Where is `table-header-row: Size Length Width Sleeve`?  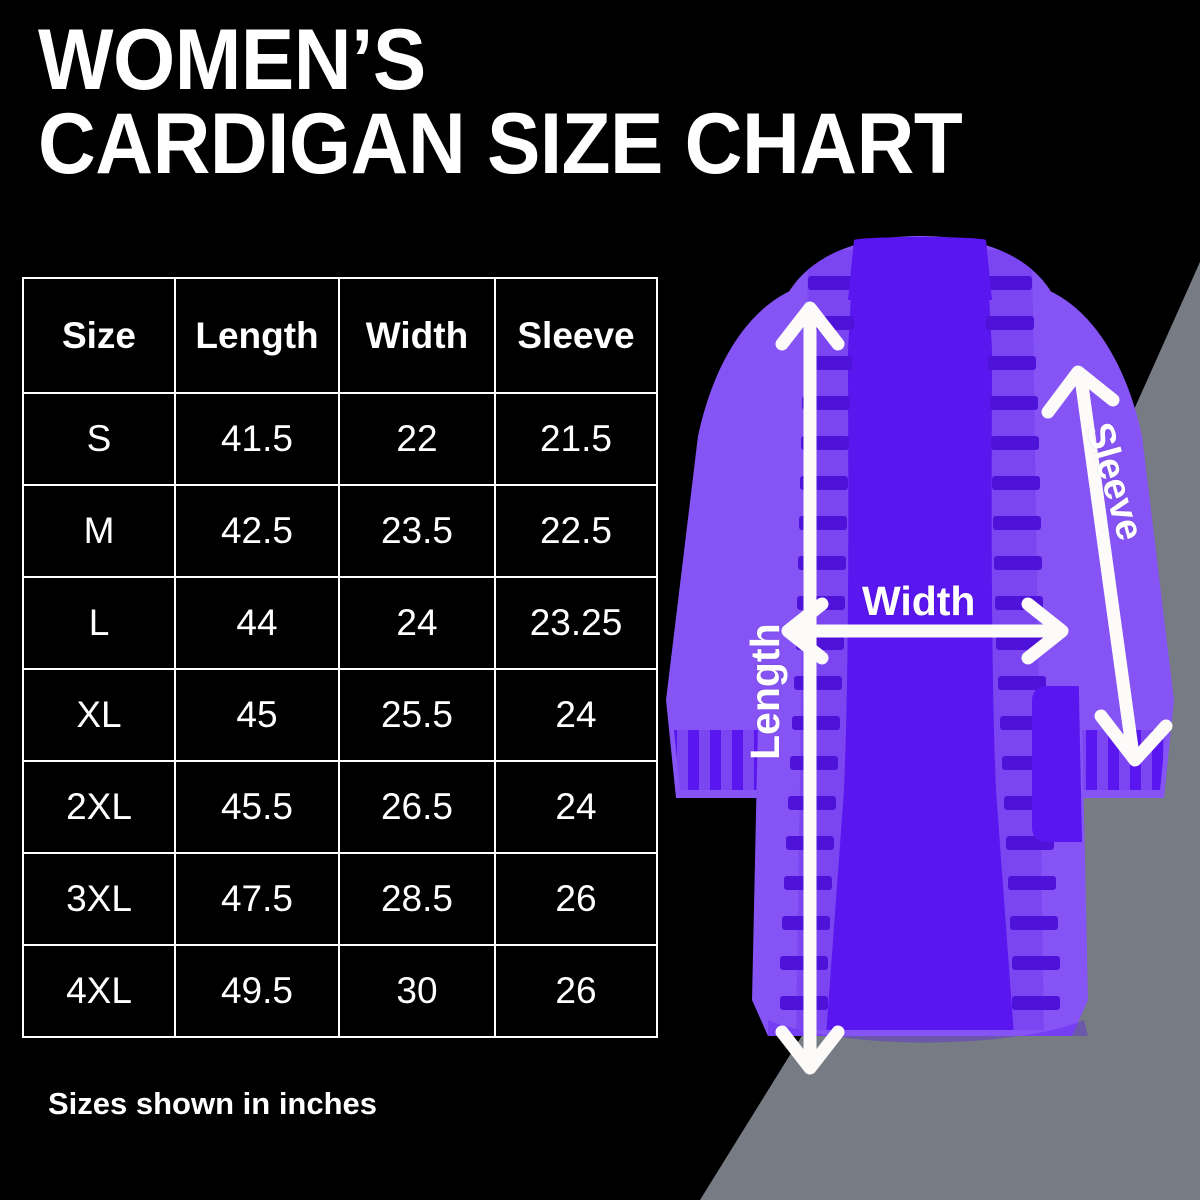
table-header-row: Size Length Width Sleeve is located at coordinates (340, 335).